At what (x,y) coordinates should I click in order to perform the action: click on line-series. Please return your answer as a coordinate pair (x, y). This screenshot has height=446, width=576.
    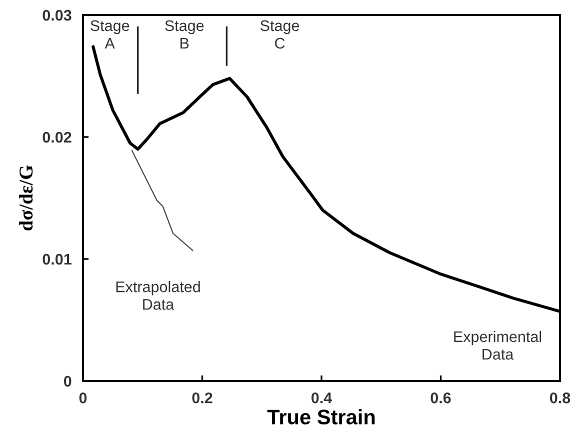
    Looking at the image, I should click on (162, 201).